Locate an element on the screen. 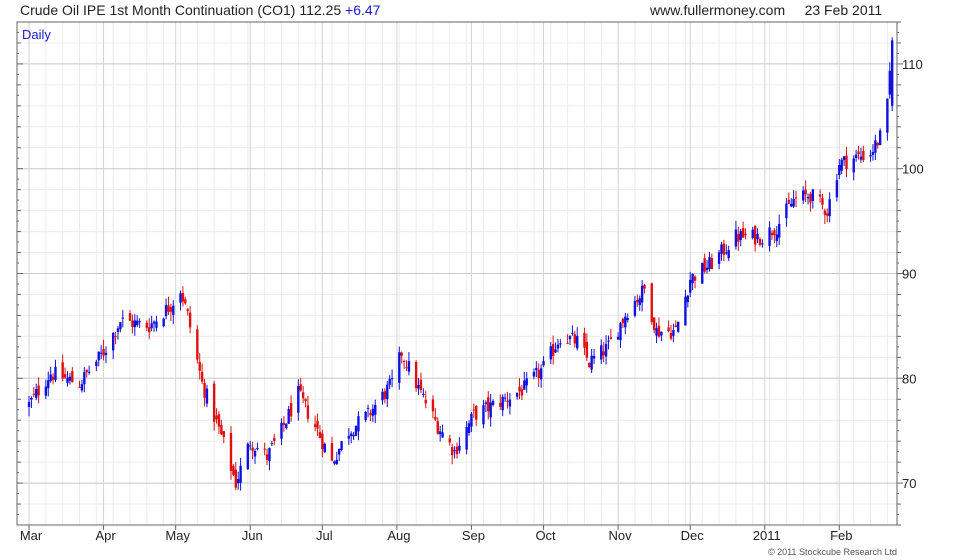 Image resolution: width=980 pixels, height=560 pixels. x-tick-label: Sep is located at coordinates (473, 535).